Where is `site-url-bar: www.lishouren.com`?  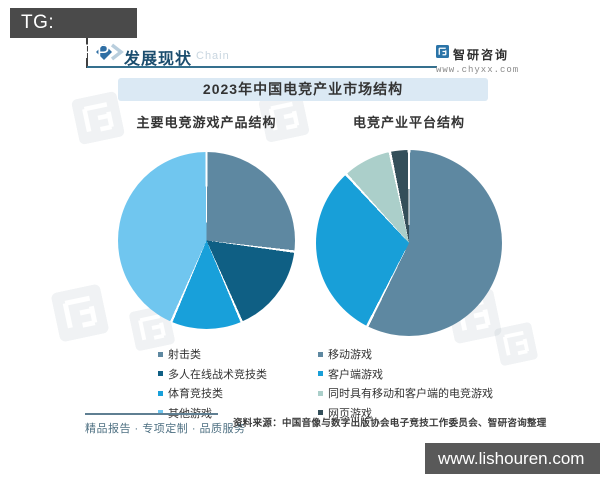
site-url-bar: www.lishouren.com is located at coordinates (512, 458).